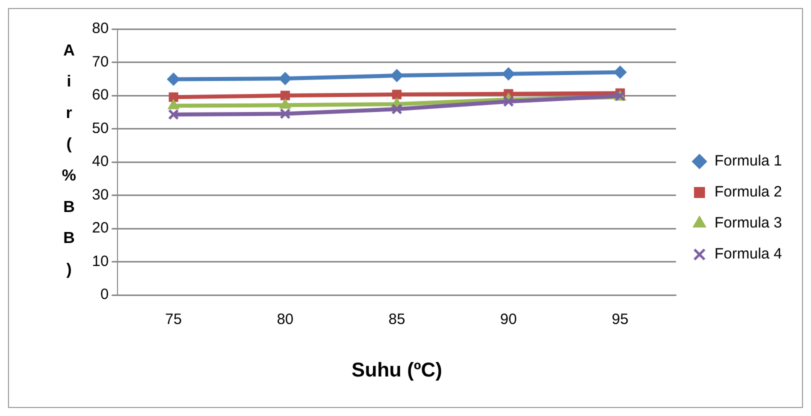  What do you see at coordinates (748, 223) in the screenshot?
I see `legend-label: Formula 3` at bounding box center [748, 223].